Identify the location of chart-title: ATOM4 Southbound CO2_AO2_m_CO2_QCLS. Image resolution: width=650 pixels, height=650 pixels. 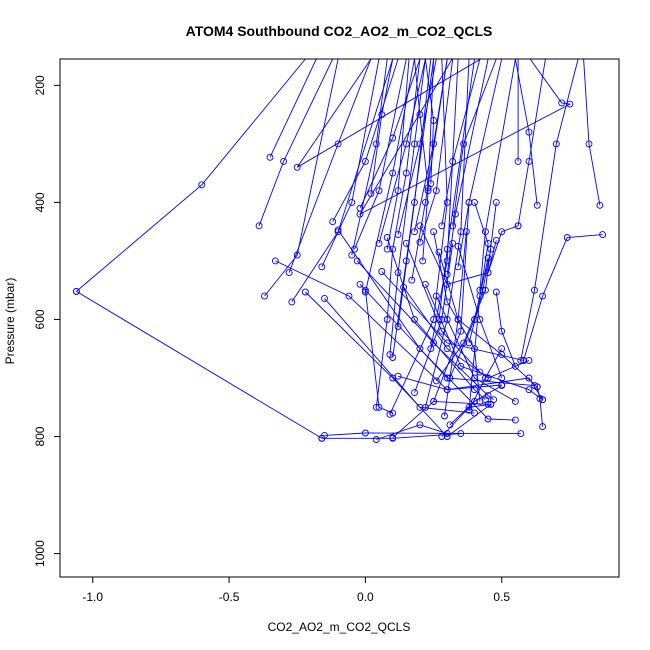
(339, 31).